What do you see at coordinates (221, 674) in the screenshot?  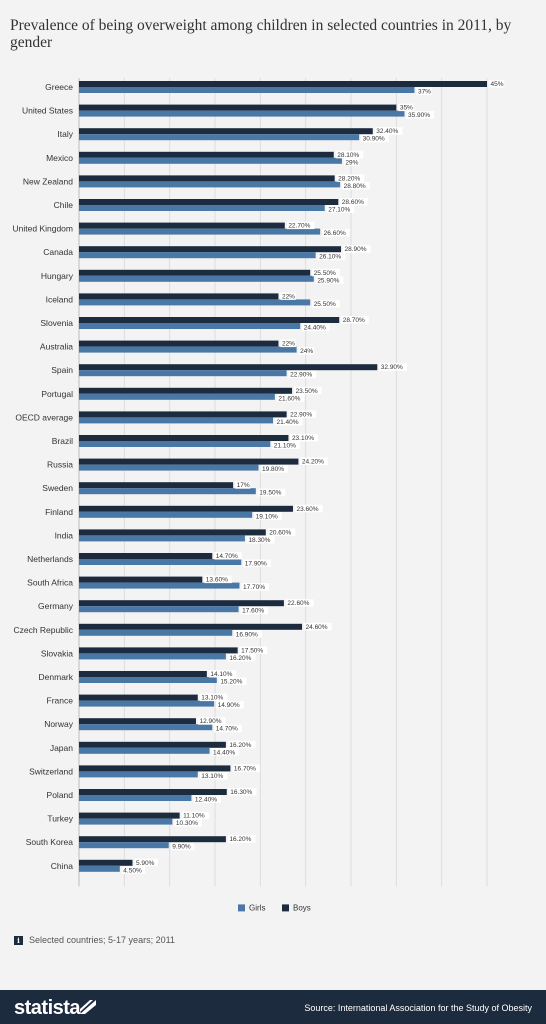 I see `data-label-boys: 14.10%` at bounding box center [221, 674].